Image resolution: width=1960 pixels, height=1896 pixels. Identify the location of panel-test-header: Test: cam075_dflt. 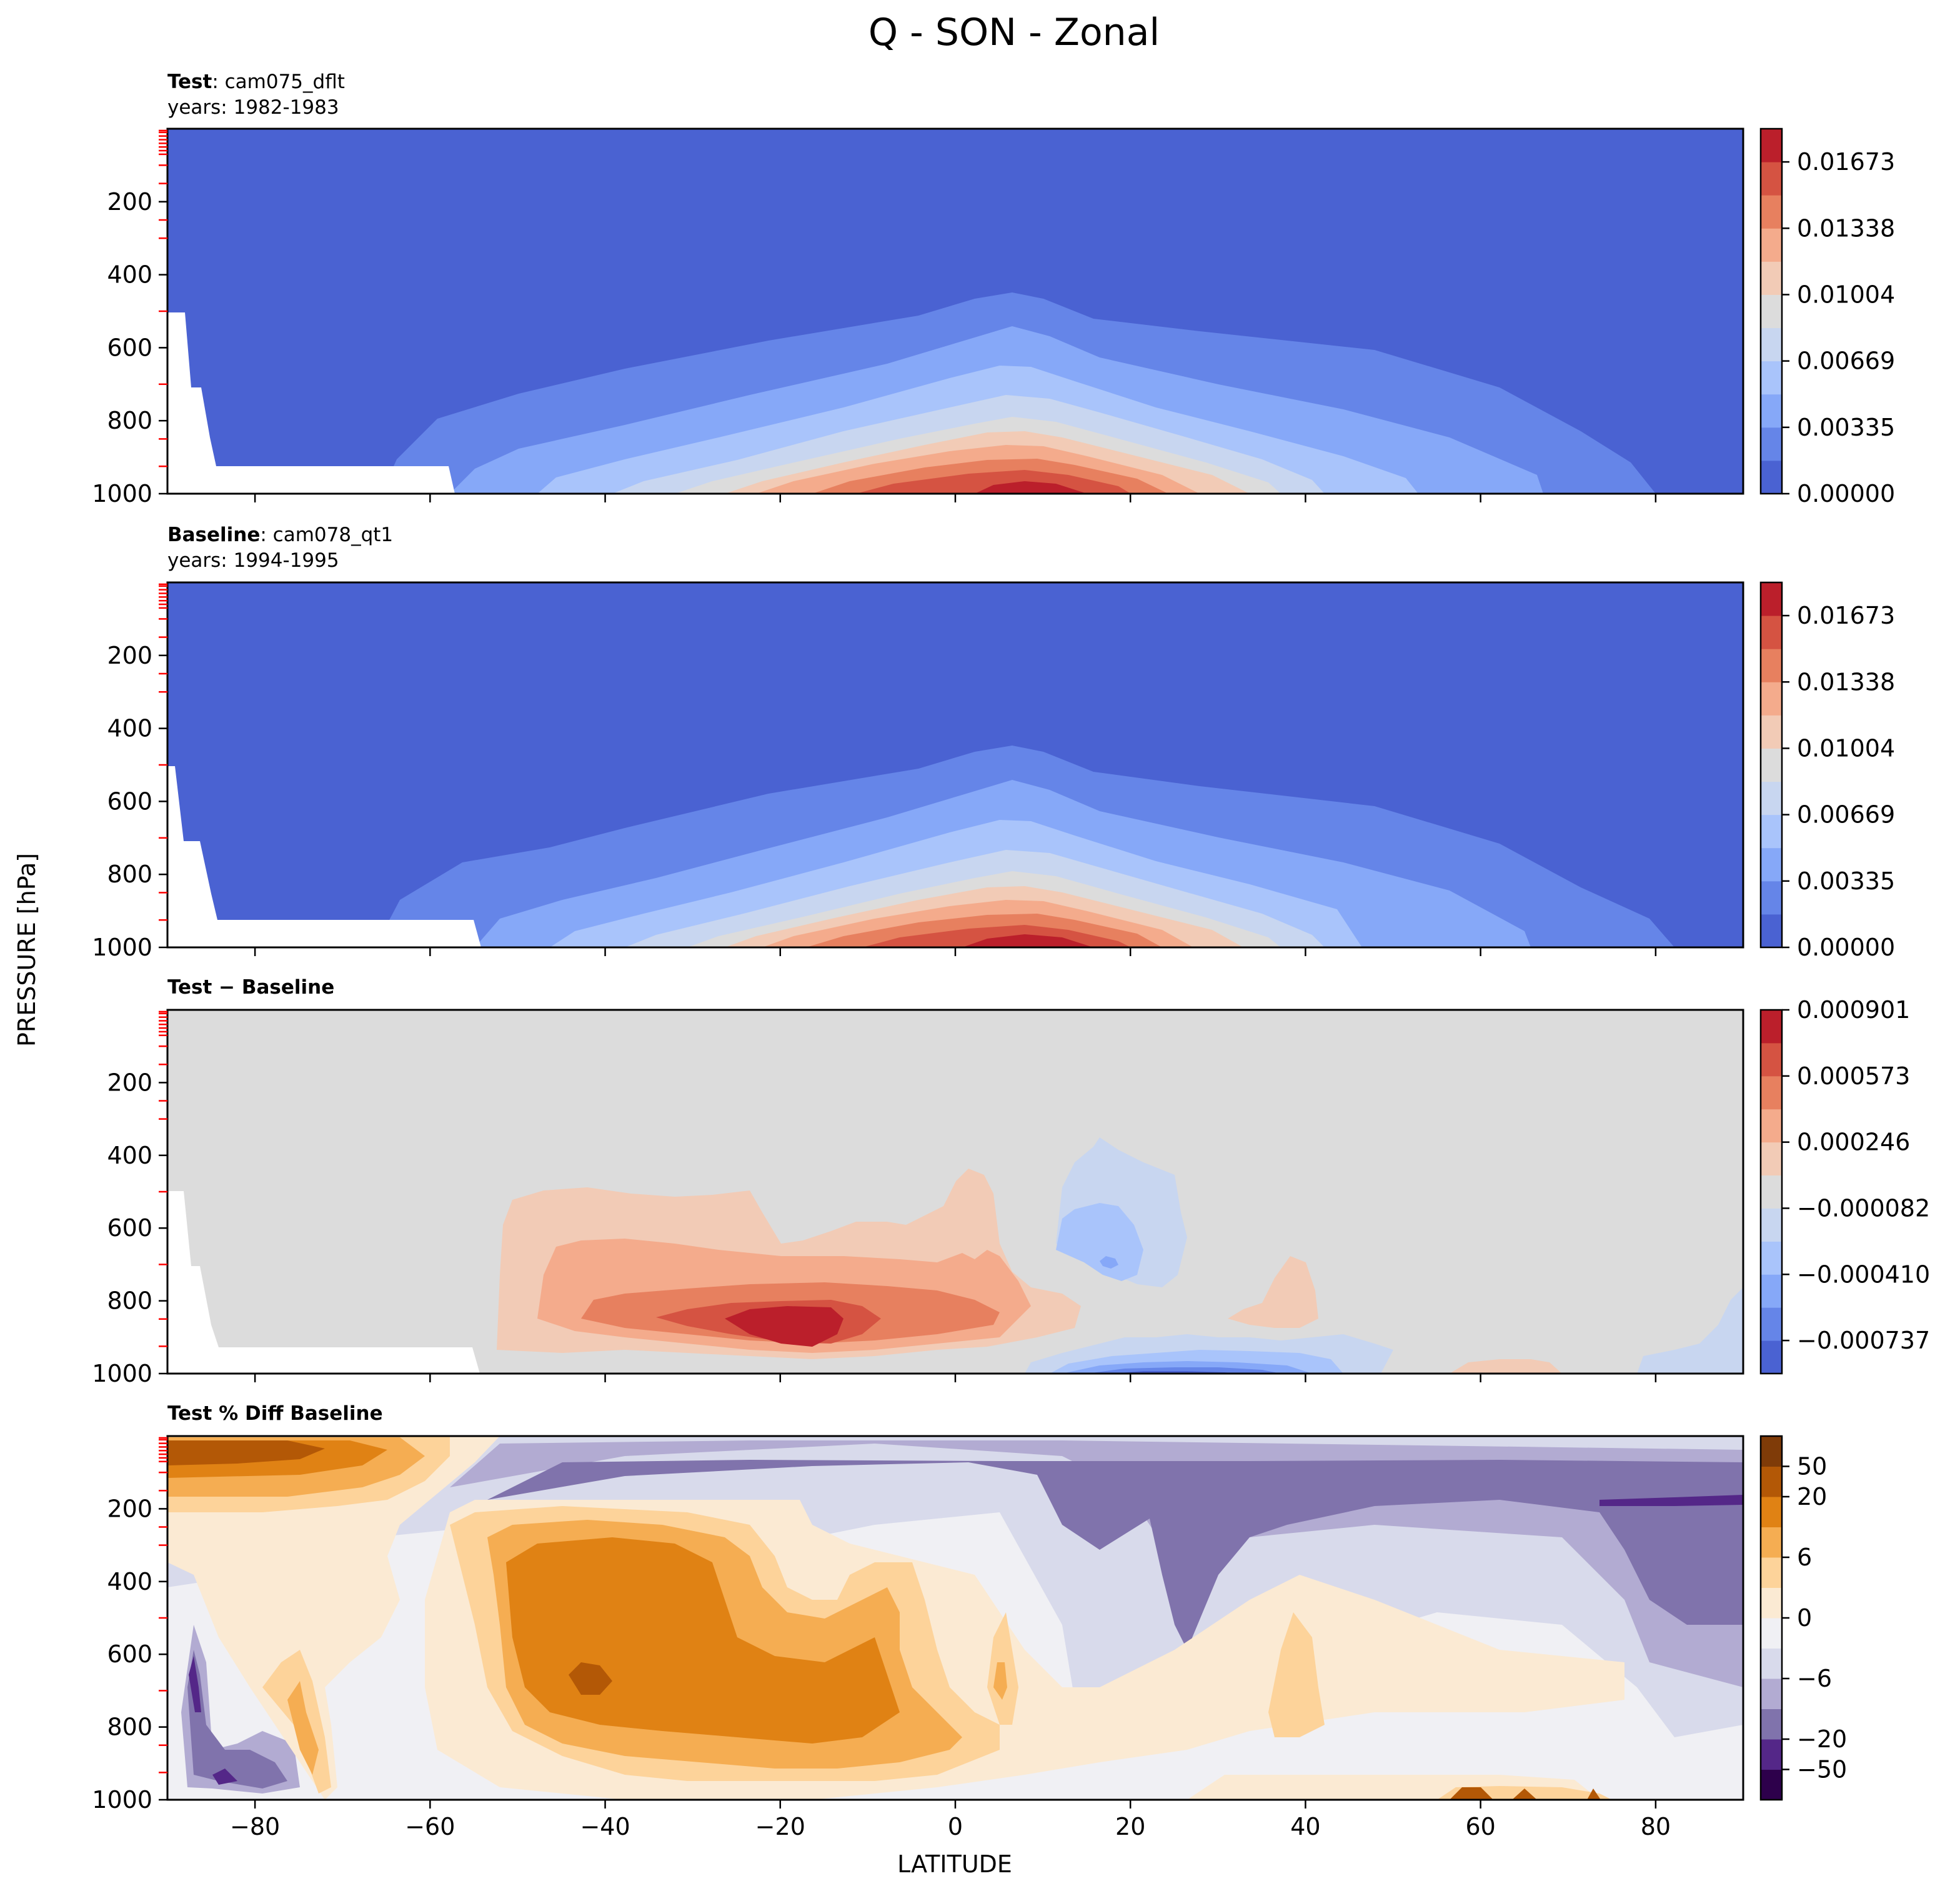
(256, 82).